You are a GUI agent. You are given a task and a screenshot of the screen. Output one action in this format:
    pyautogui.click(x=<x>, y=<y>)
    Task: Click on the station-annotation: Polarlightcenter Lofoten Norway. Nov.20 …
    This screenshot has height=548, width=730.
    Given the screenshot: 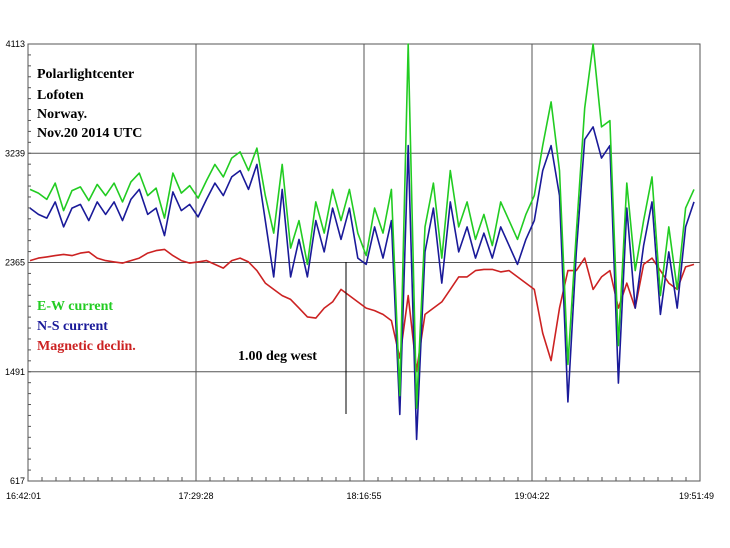 What is the action you would take?
    pyautogui.click(x=89, y=104)
    